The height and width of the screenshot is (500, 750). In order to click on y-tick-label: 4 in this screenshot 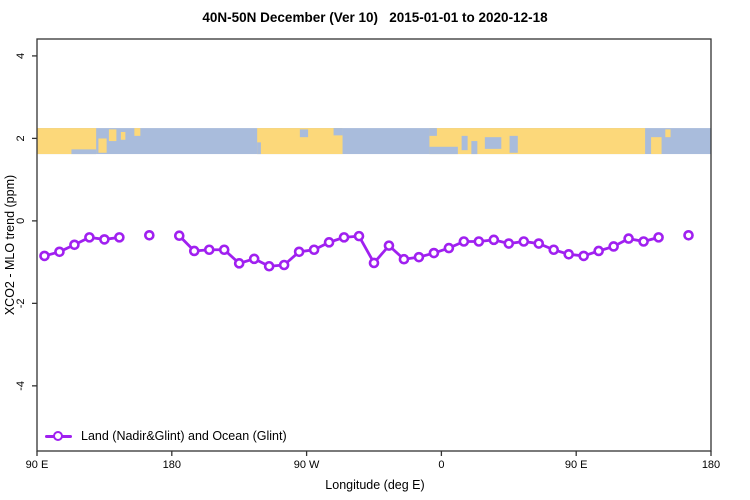, I will do `click(21, 56)`.